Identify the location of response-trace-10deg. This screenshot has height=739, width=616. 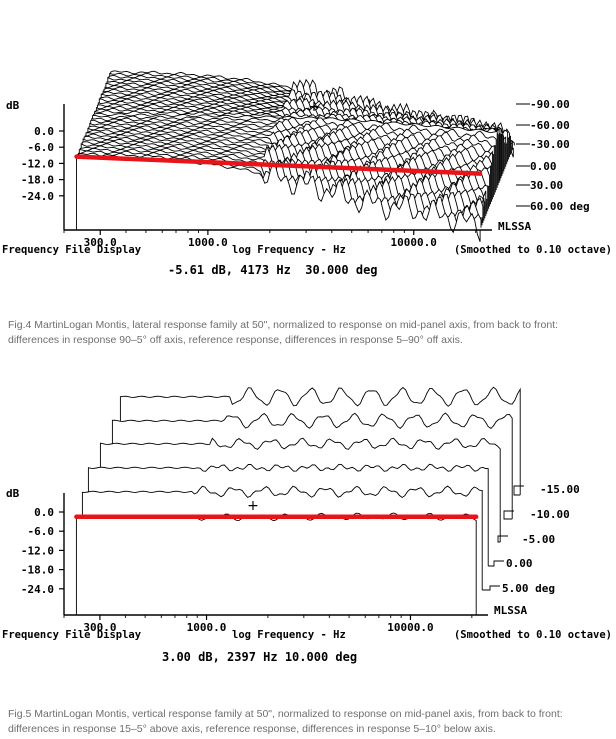
(276, 563).